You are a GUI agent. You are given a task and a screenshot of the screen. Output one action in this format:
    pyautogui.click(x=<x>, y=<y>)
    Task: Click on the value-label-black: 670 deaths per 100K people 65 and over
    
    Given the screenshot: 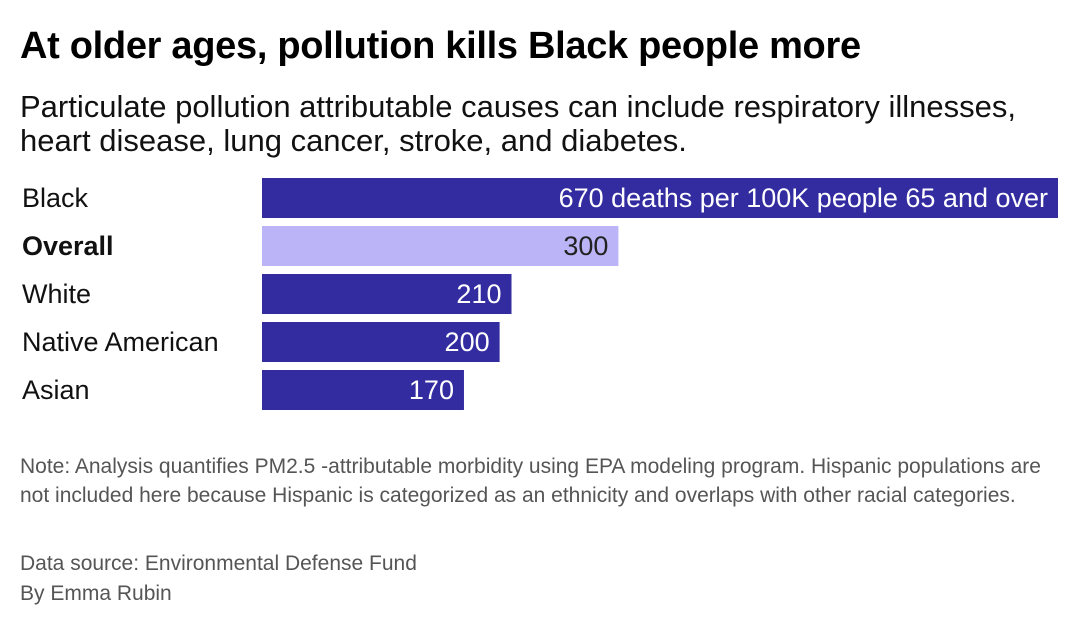 What is the action you would take?
    pyautogui.click(x=803, y=198)
    